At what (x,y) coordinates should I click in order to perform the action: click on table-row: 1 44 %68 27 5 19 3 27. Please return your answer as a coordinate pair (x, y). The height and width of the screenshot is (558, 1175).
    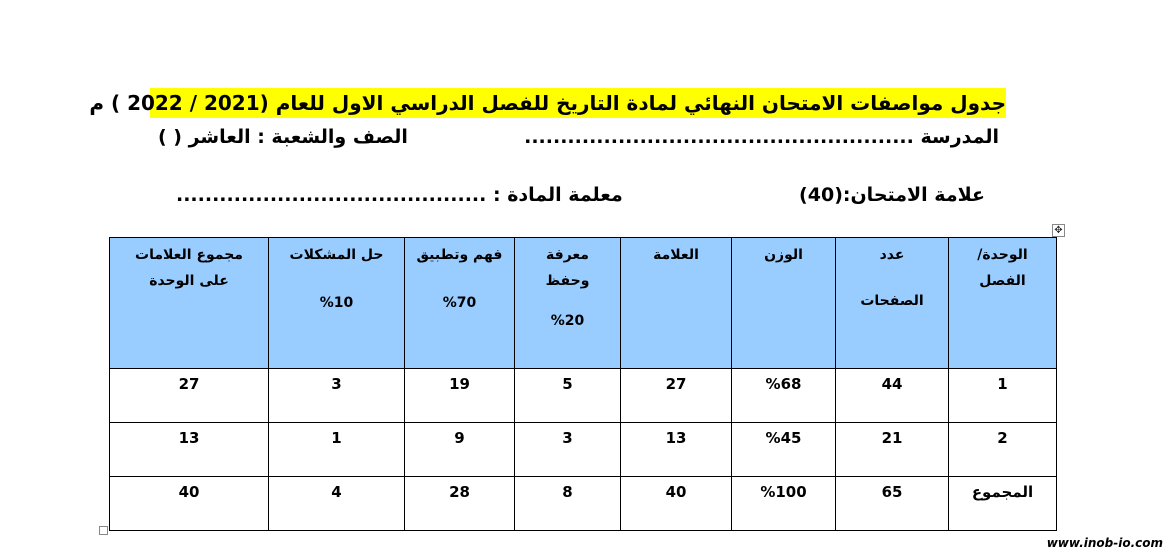
    Looking at the image, I should click on (583, 395).